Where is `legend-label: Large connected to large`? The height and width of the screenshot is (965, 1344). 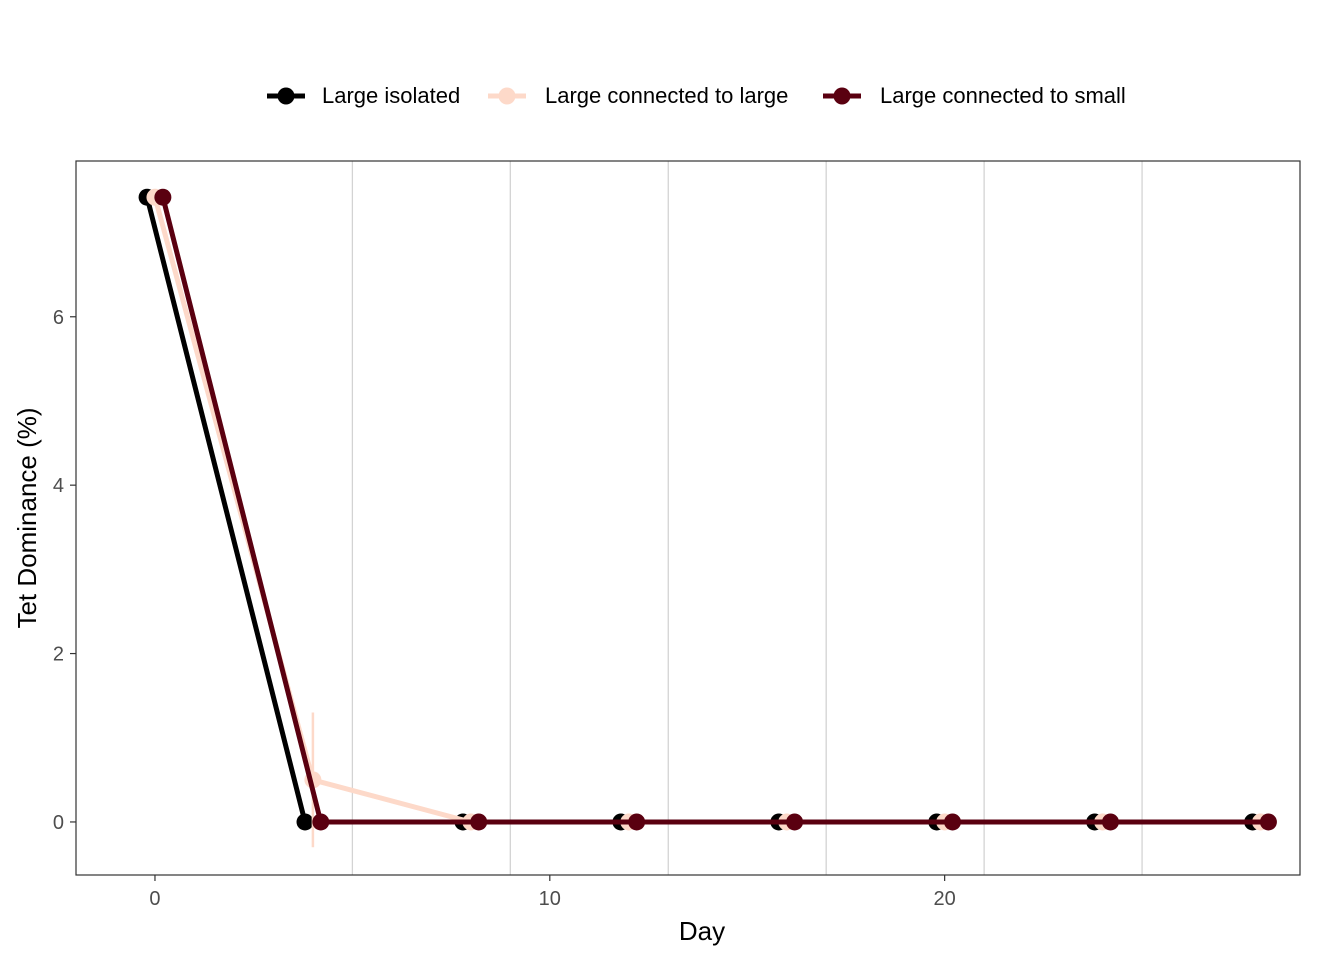
legend-label: Large connected to large is located at coordinates (666, 95).